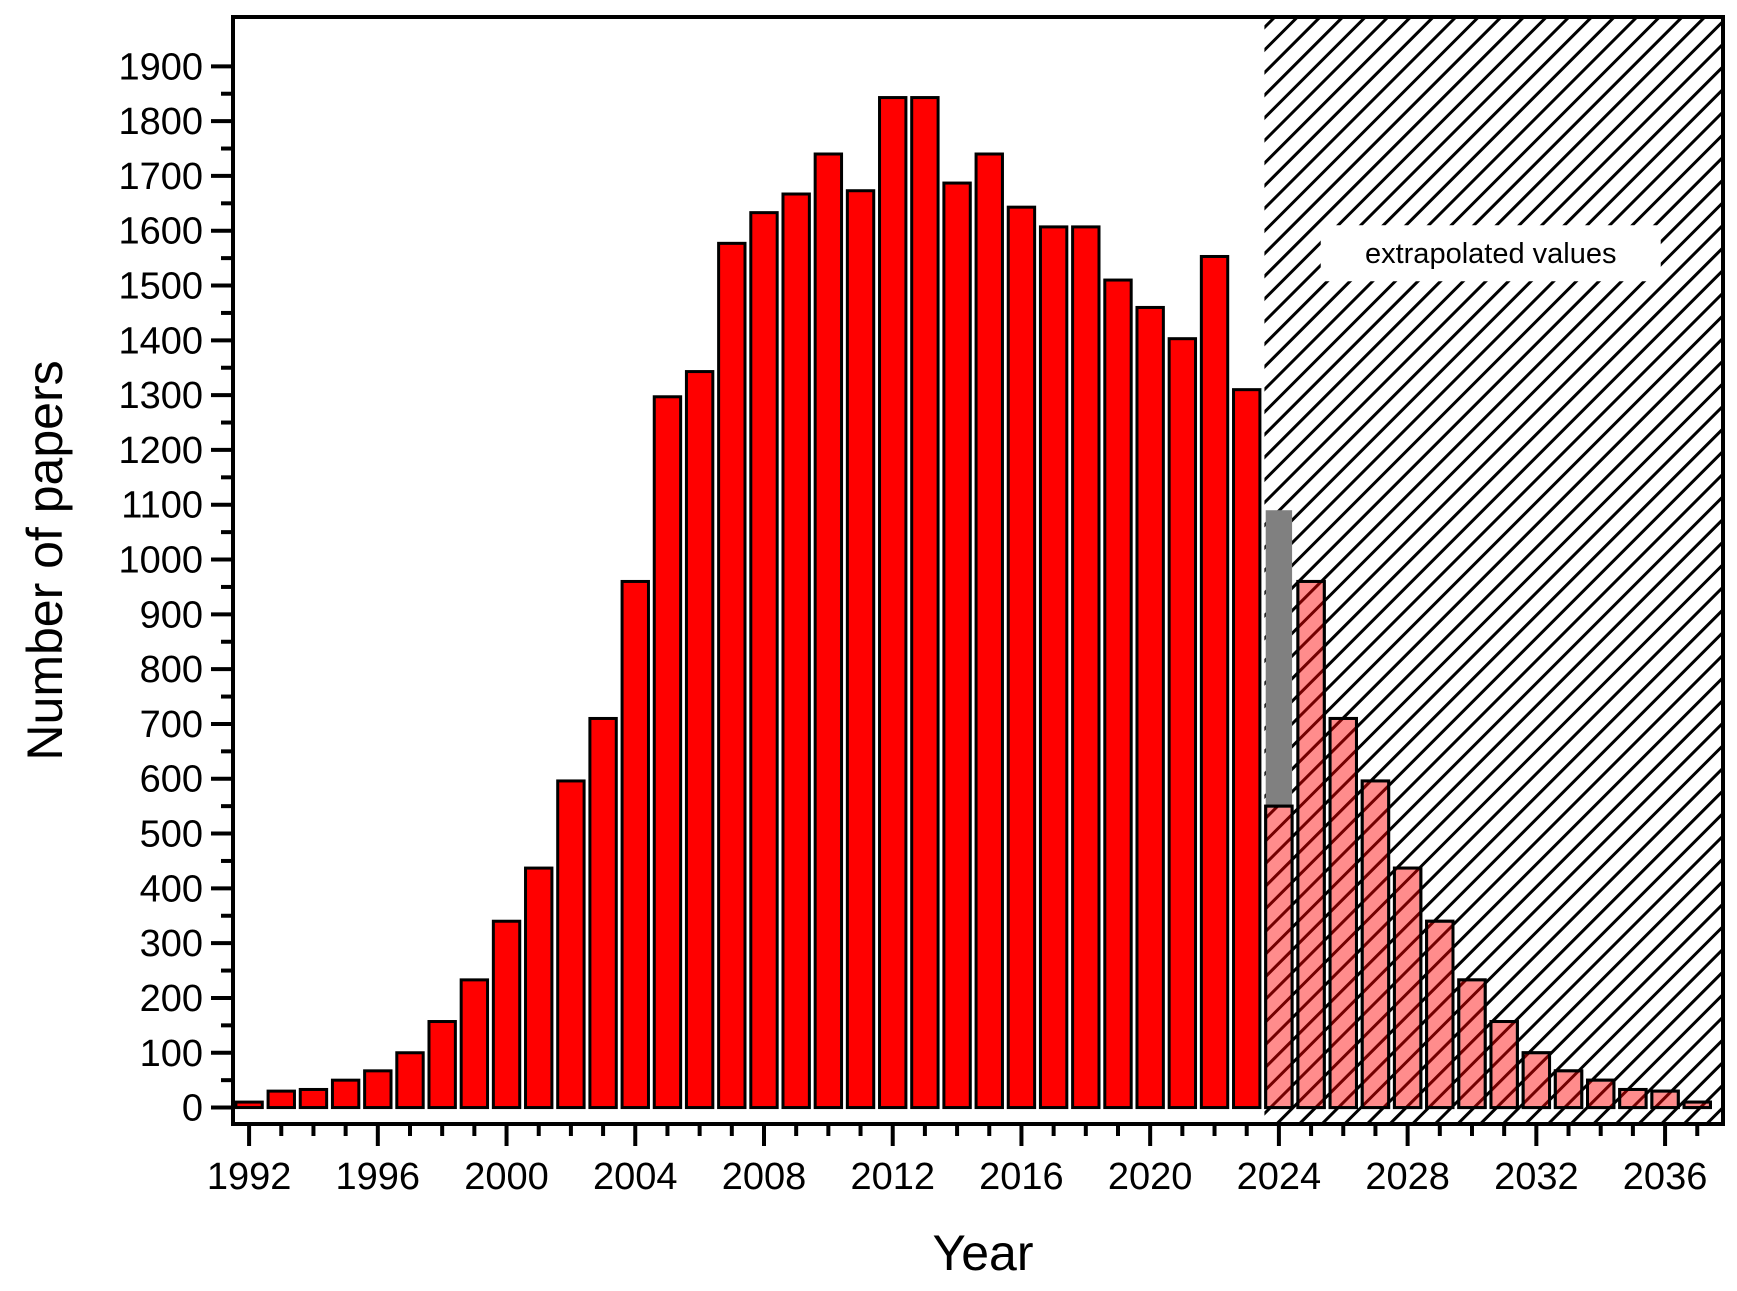 The image size is (1737, 1291). I want to click on y-tick-label: 1700, so click(160, 177).